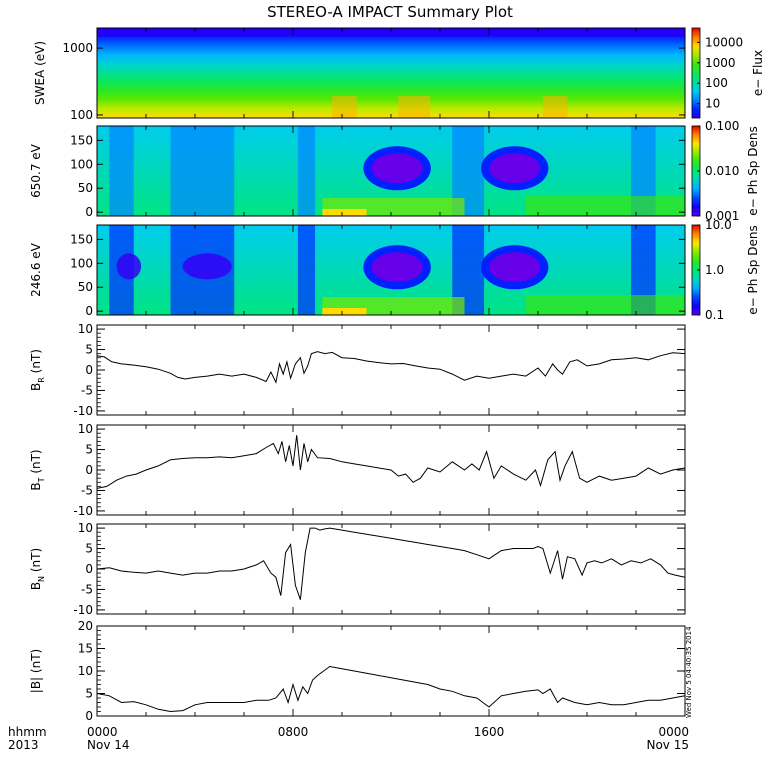 The height and width of the screenshot is (784, 780). I want to click on bmag-ylabel-unit: (nT), so click(36, 663).